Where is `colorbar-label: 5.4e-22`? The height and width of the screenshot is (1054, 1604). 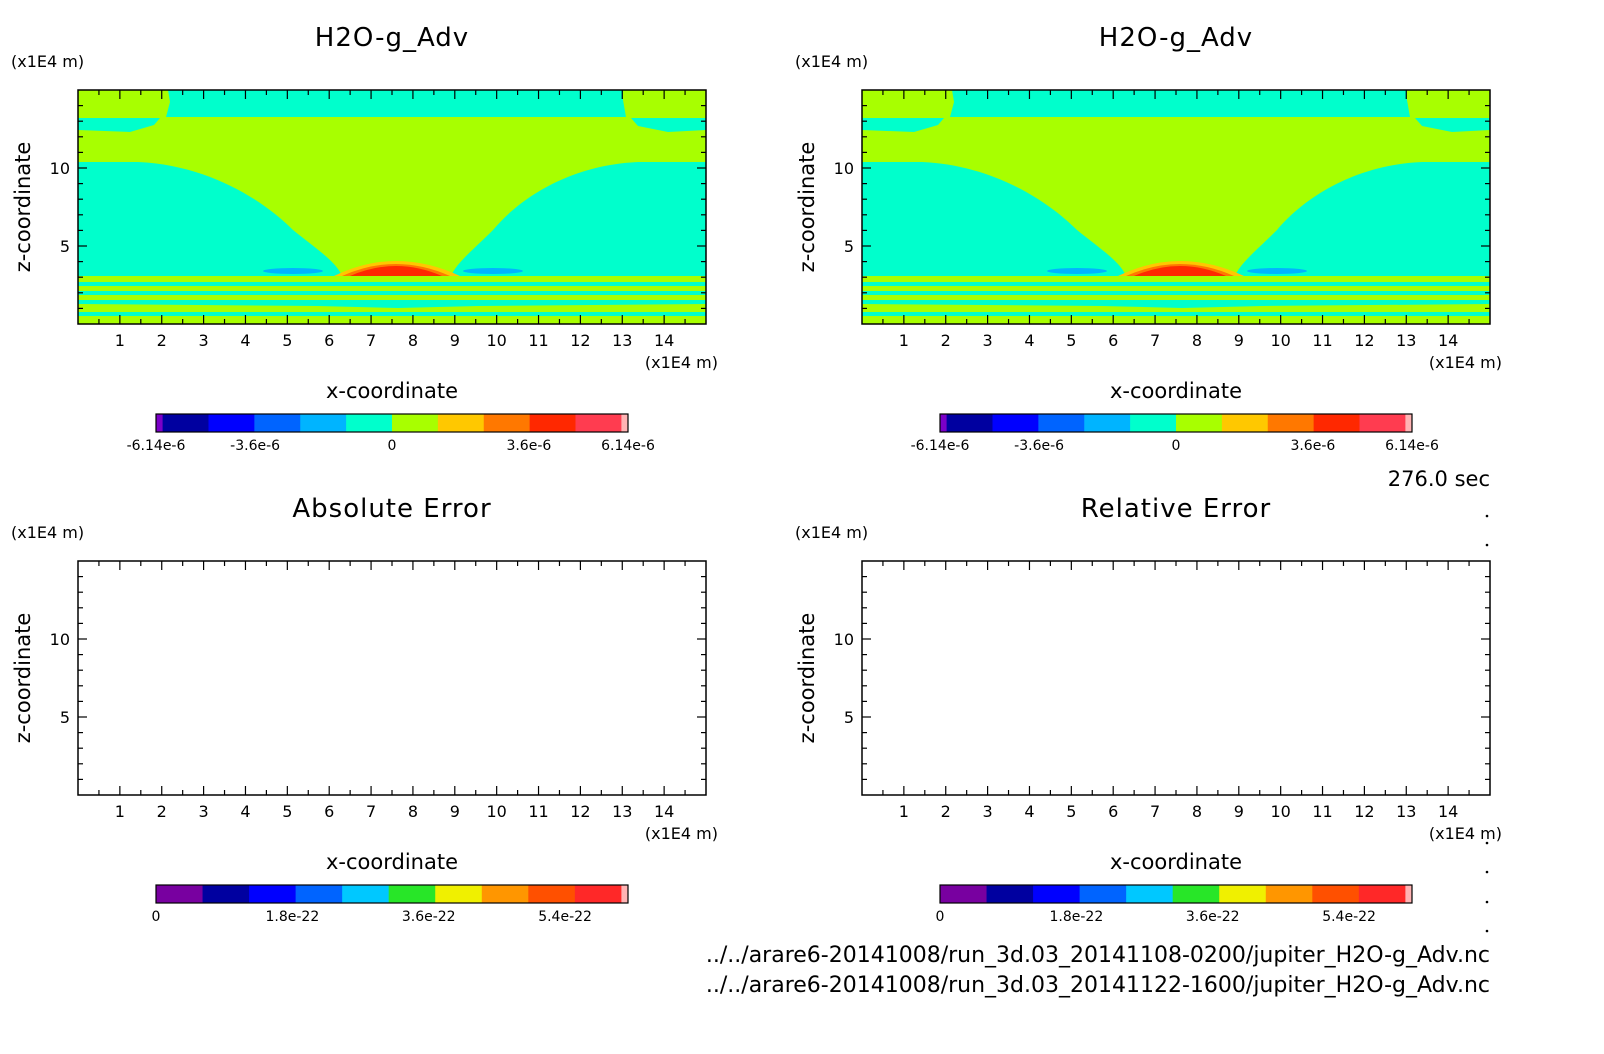 colorbar-label: 5.4e-22 is located at coordinates (1349, 917).